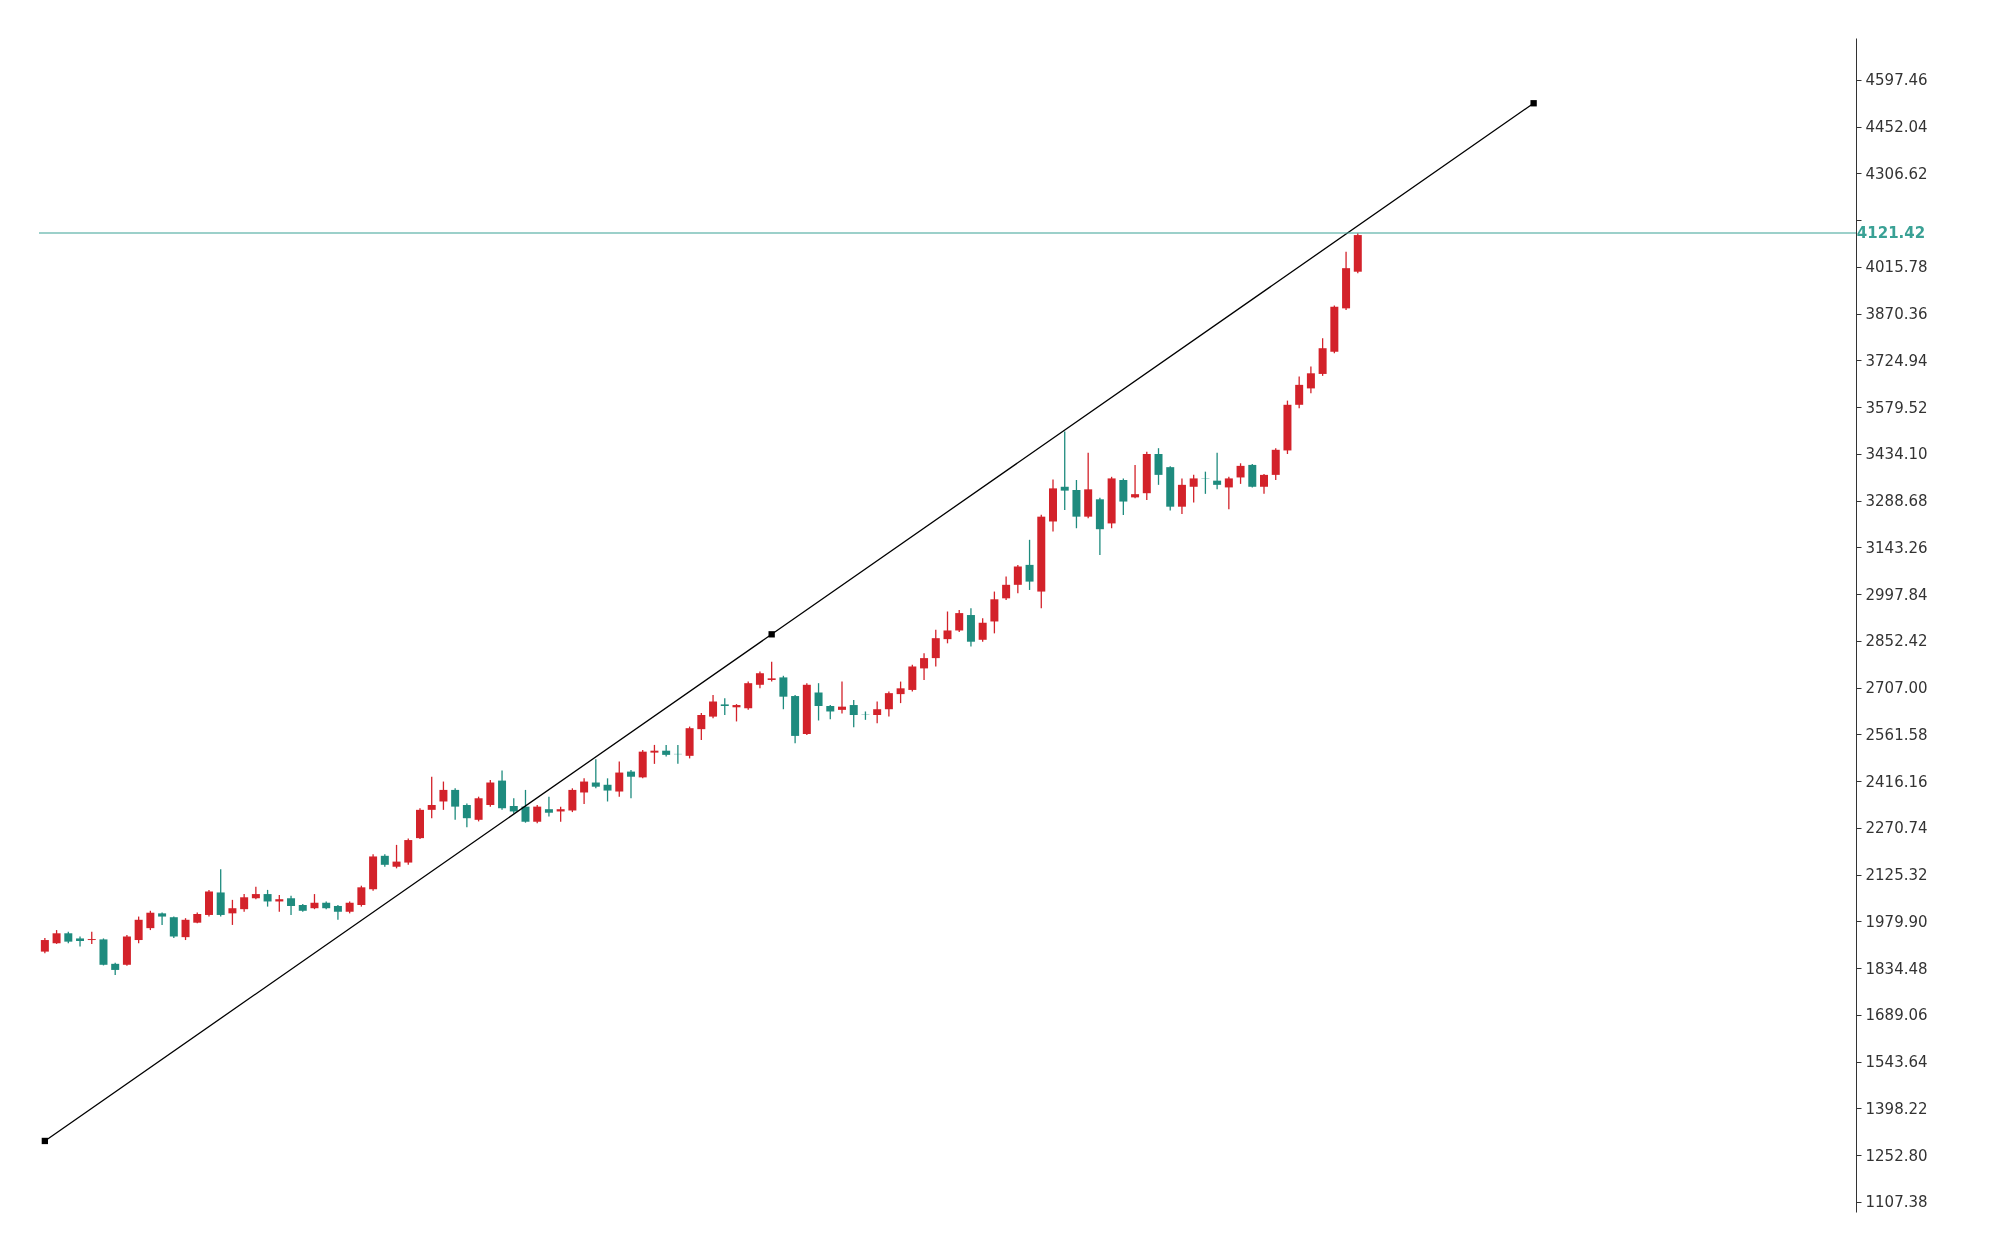  I want to click on y-tick-label: 4306.62, so click(1896, 173).